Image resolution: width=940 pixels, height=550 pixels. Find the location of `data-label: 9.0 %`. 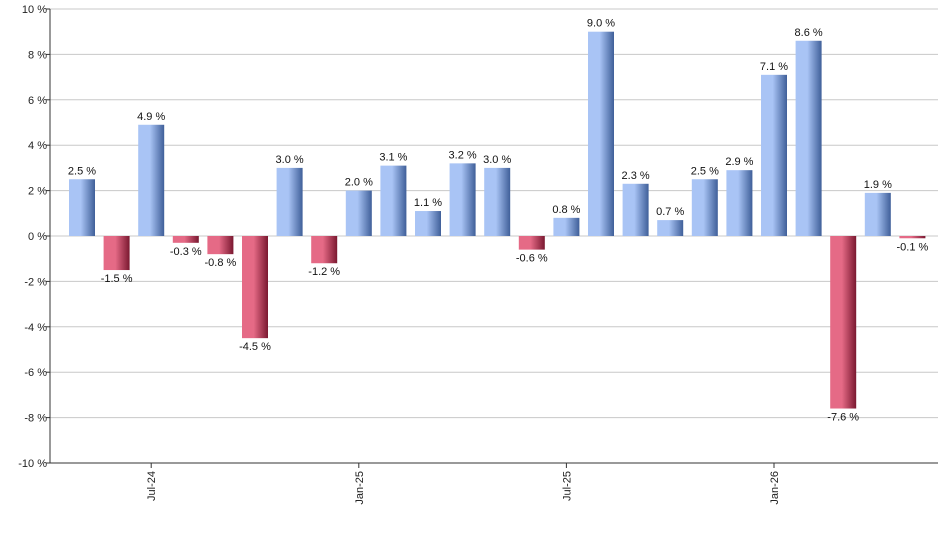

data-label: 9.0 % is located at coordinates (601, 24).